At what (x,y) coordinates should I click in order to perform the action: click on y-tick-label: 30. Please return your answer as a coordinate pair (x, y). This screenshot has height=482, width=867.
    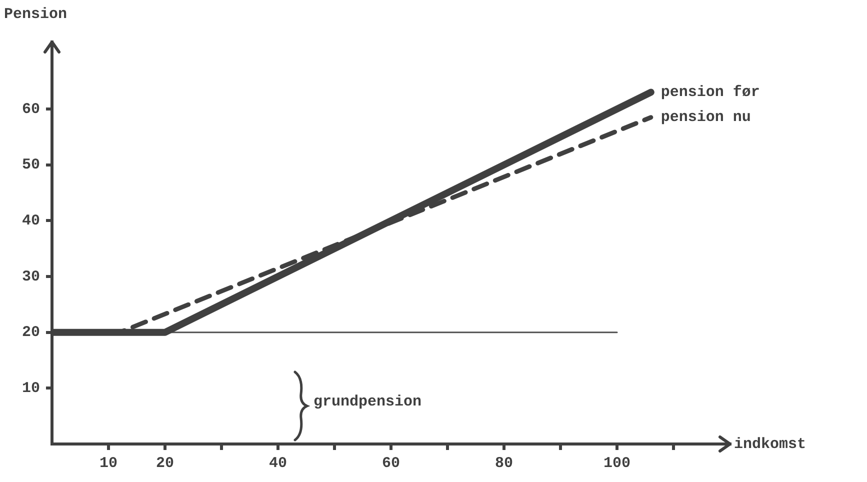
    Looking at the image, I should click on (31, 277).